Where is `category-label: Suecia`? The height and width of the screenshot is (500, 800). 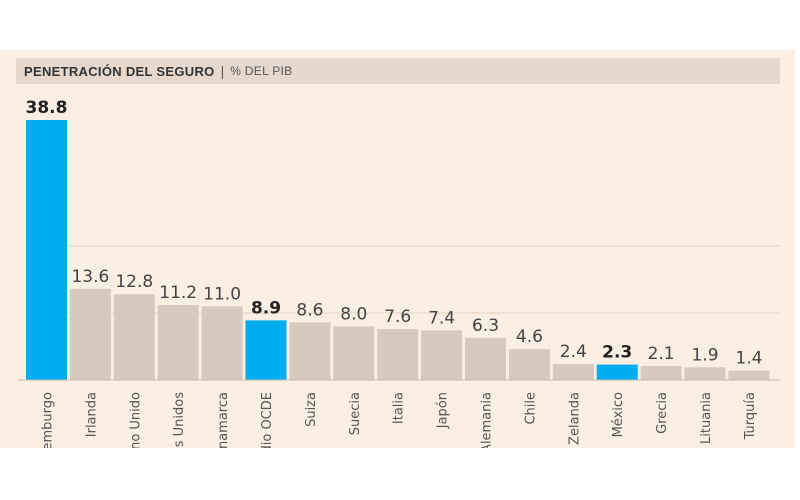 category-label: Suecia is located at coordinates (355, 413).